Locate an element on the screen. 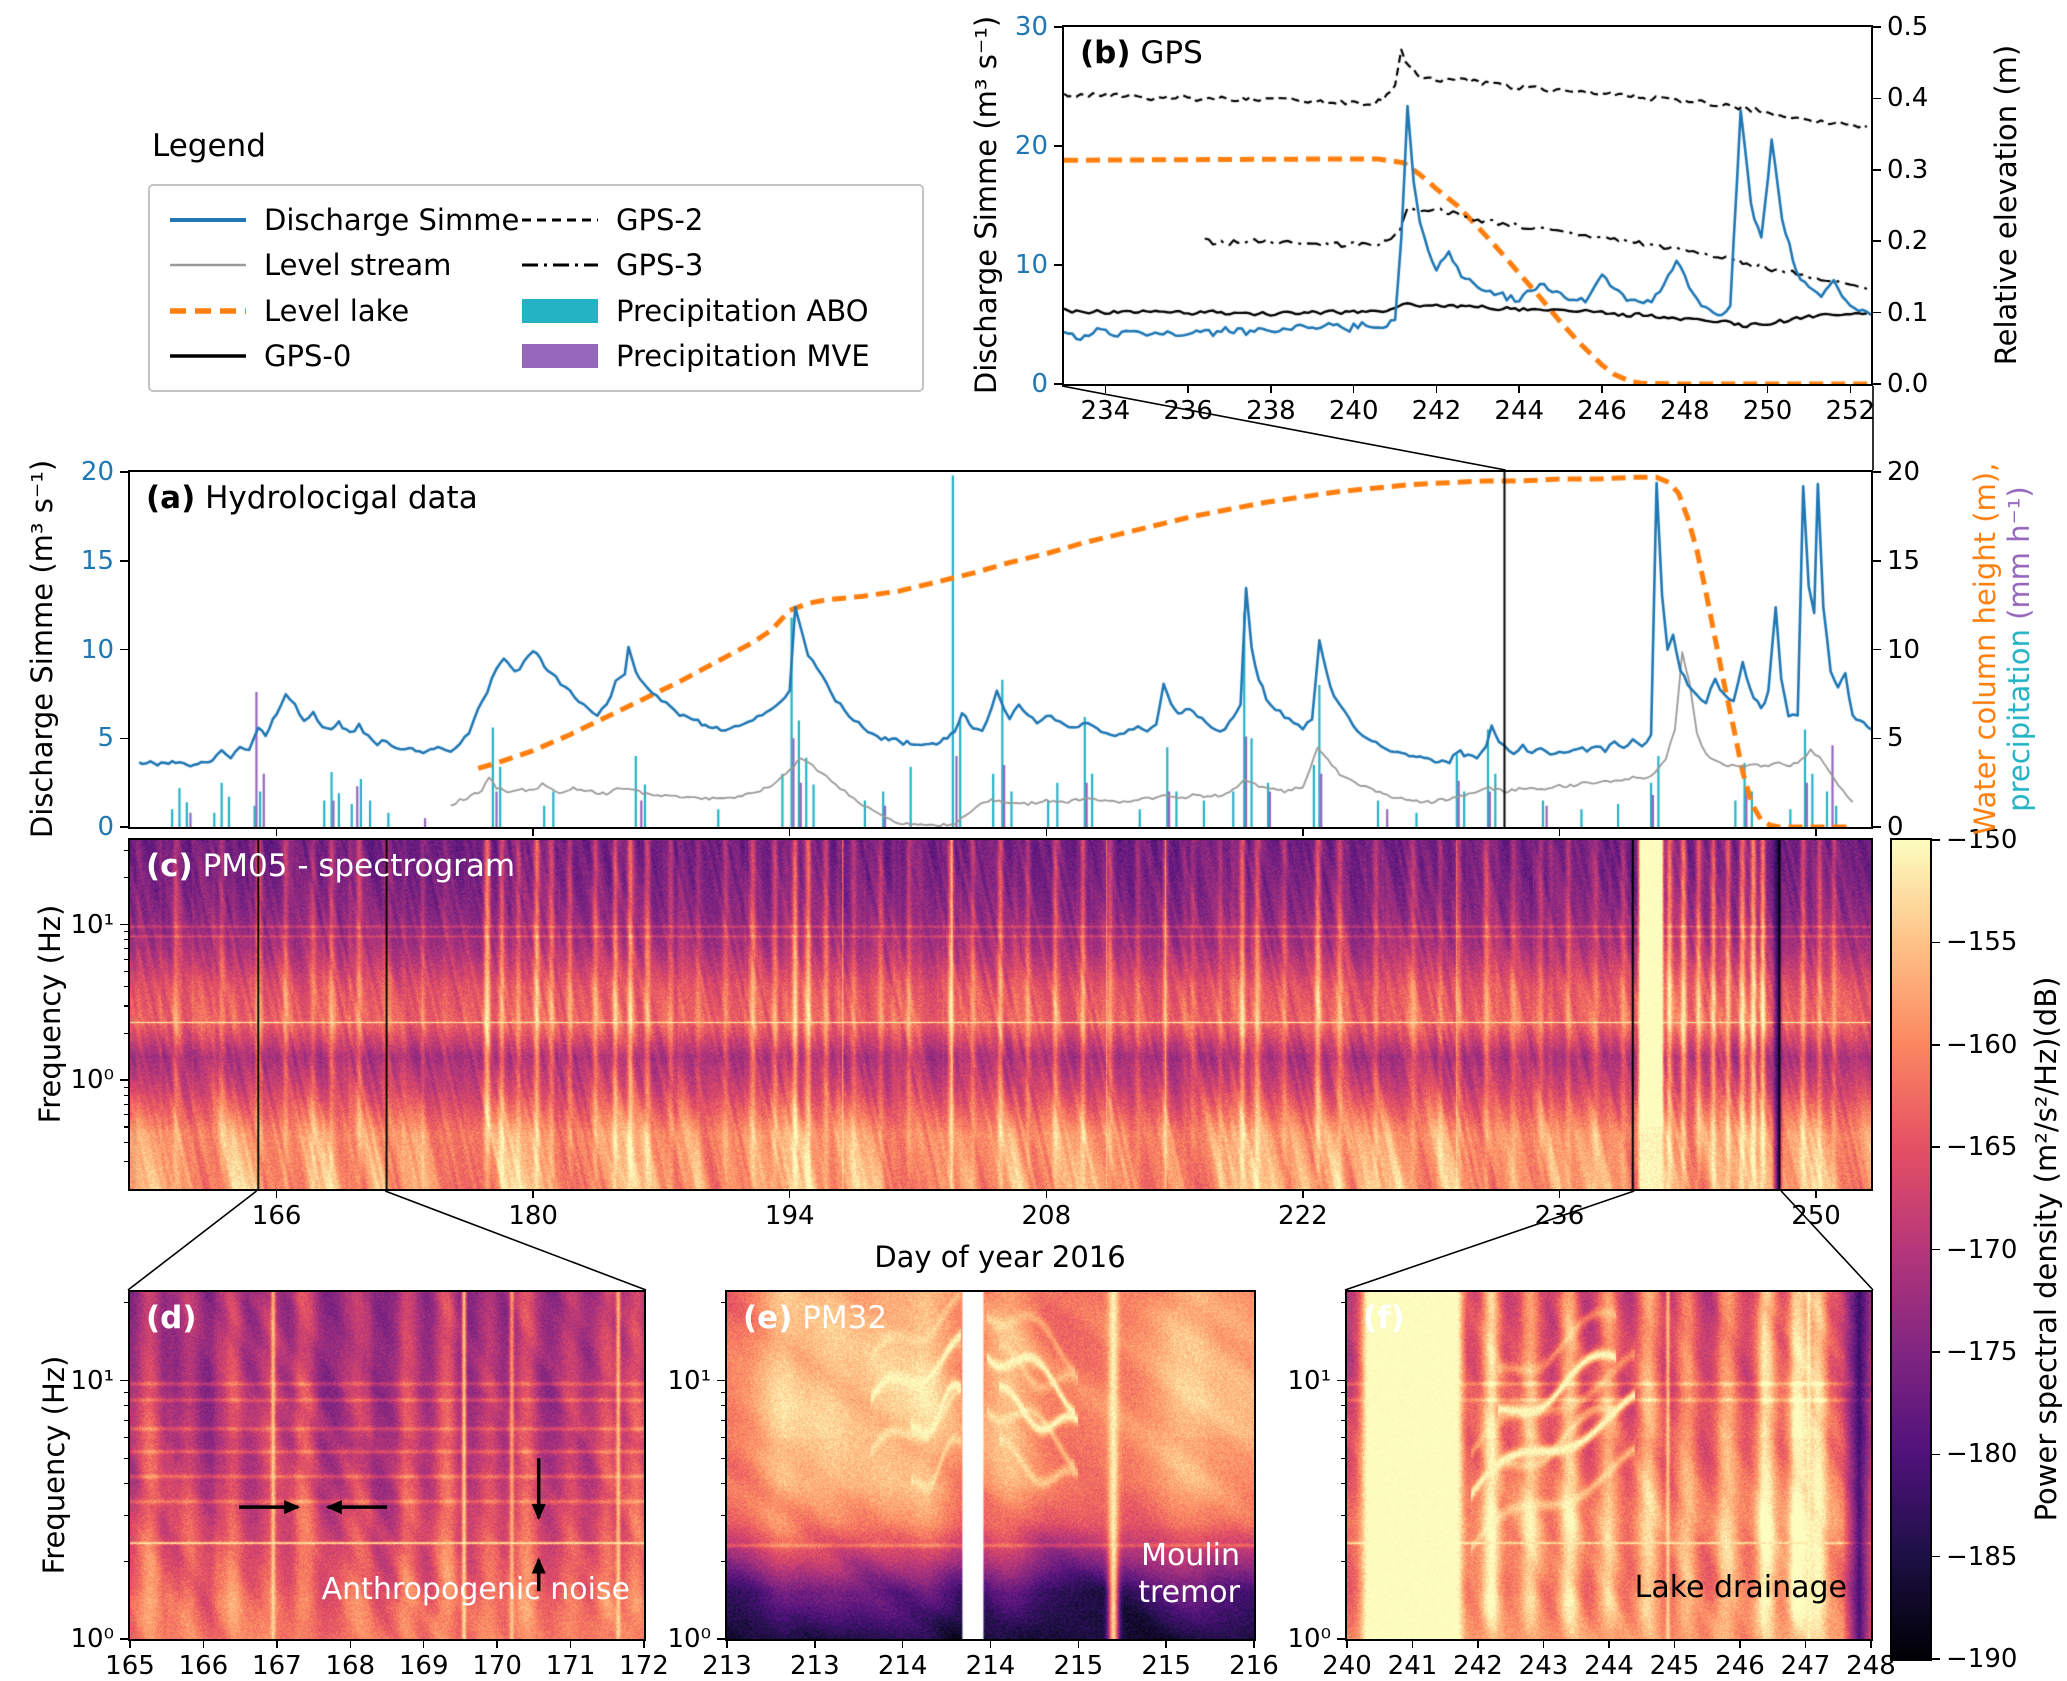  panel-f-canvas is located at coordinates (1609, 1465).